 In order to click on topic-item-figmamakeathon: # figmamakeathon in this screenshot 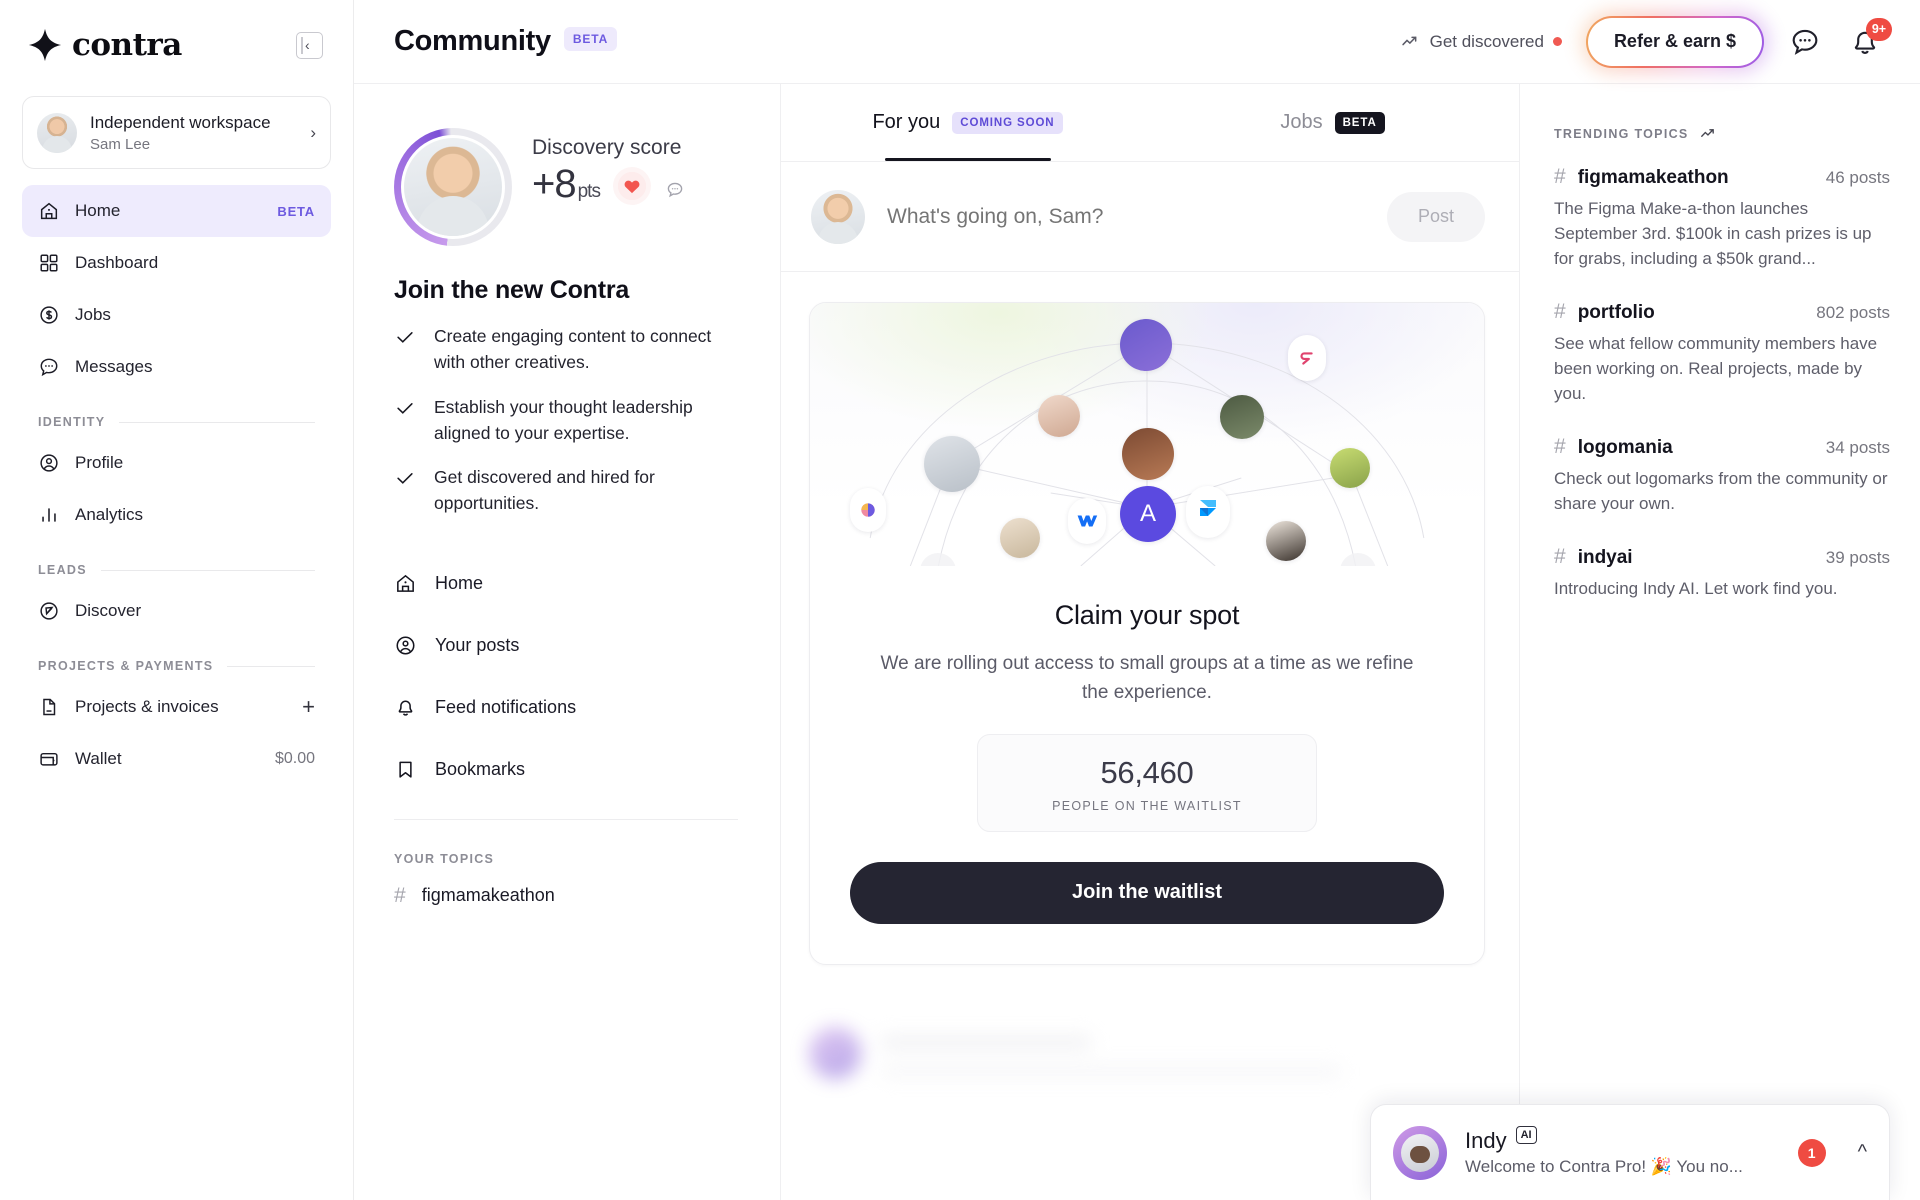, I will do `click(566, 896)`.